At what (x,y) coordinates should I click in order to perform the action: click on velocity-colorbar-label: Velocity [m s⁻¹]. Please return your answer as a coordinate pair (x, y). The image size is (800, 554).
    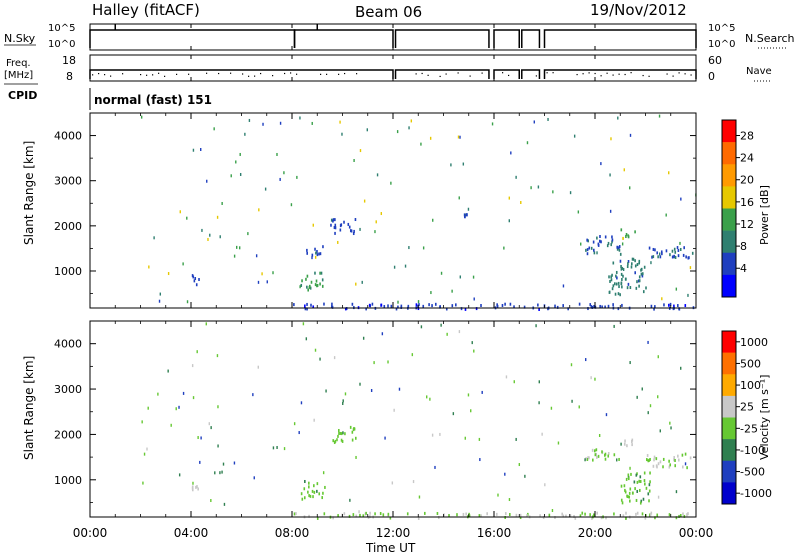
    Looking at the image, I should click on (764, 417).